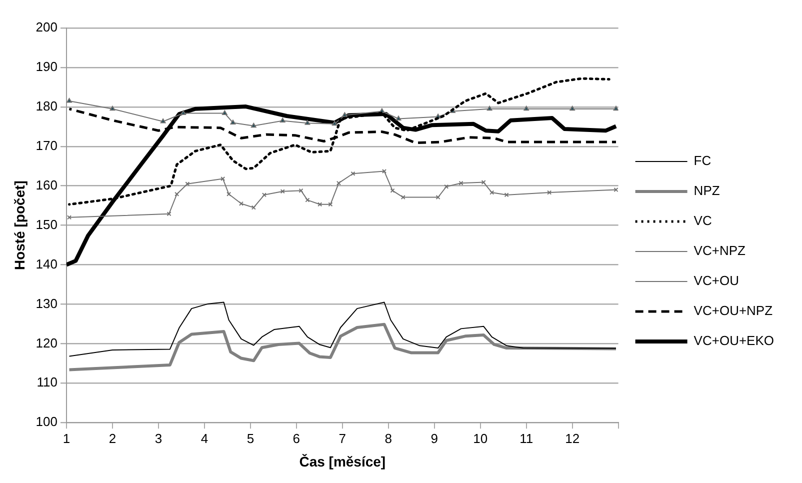 The image size is (802, 483). What do you see at coordinates (572, 438) in the screenshot?
I see `x-tick-label: 12` at bounding box center [572, 438].